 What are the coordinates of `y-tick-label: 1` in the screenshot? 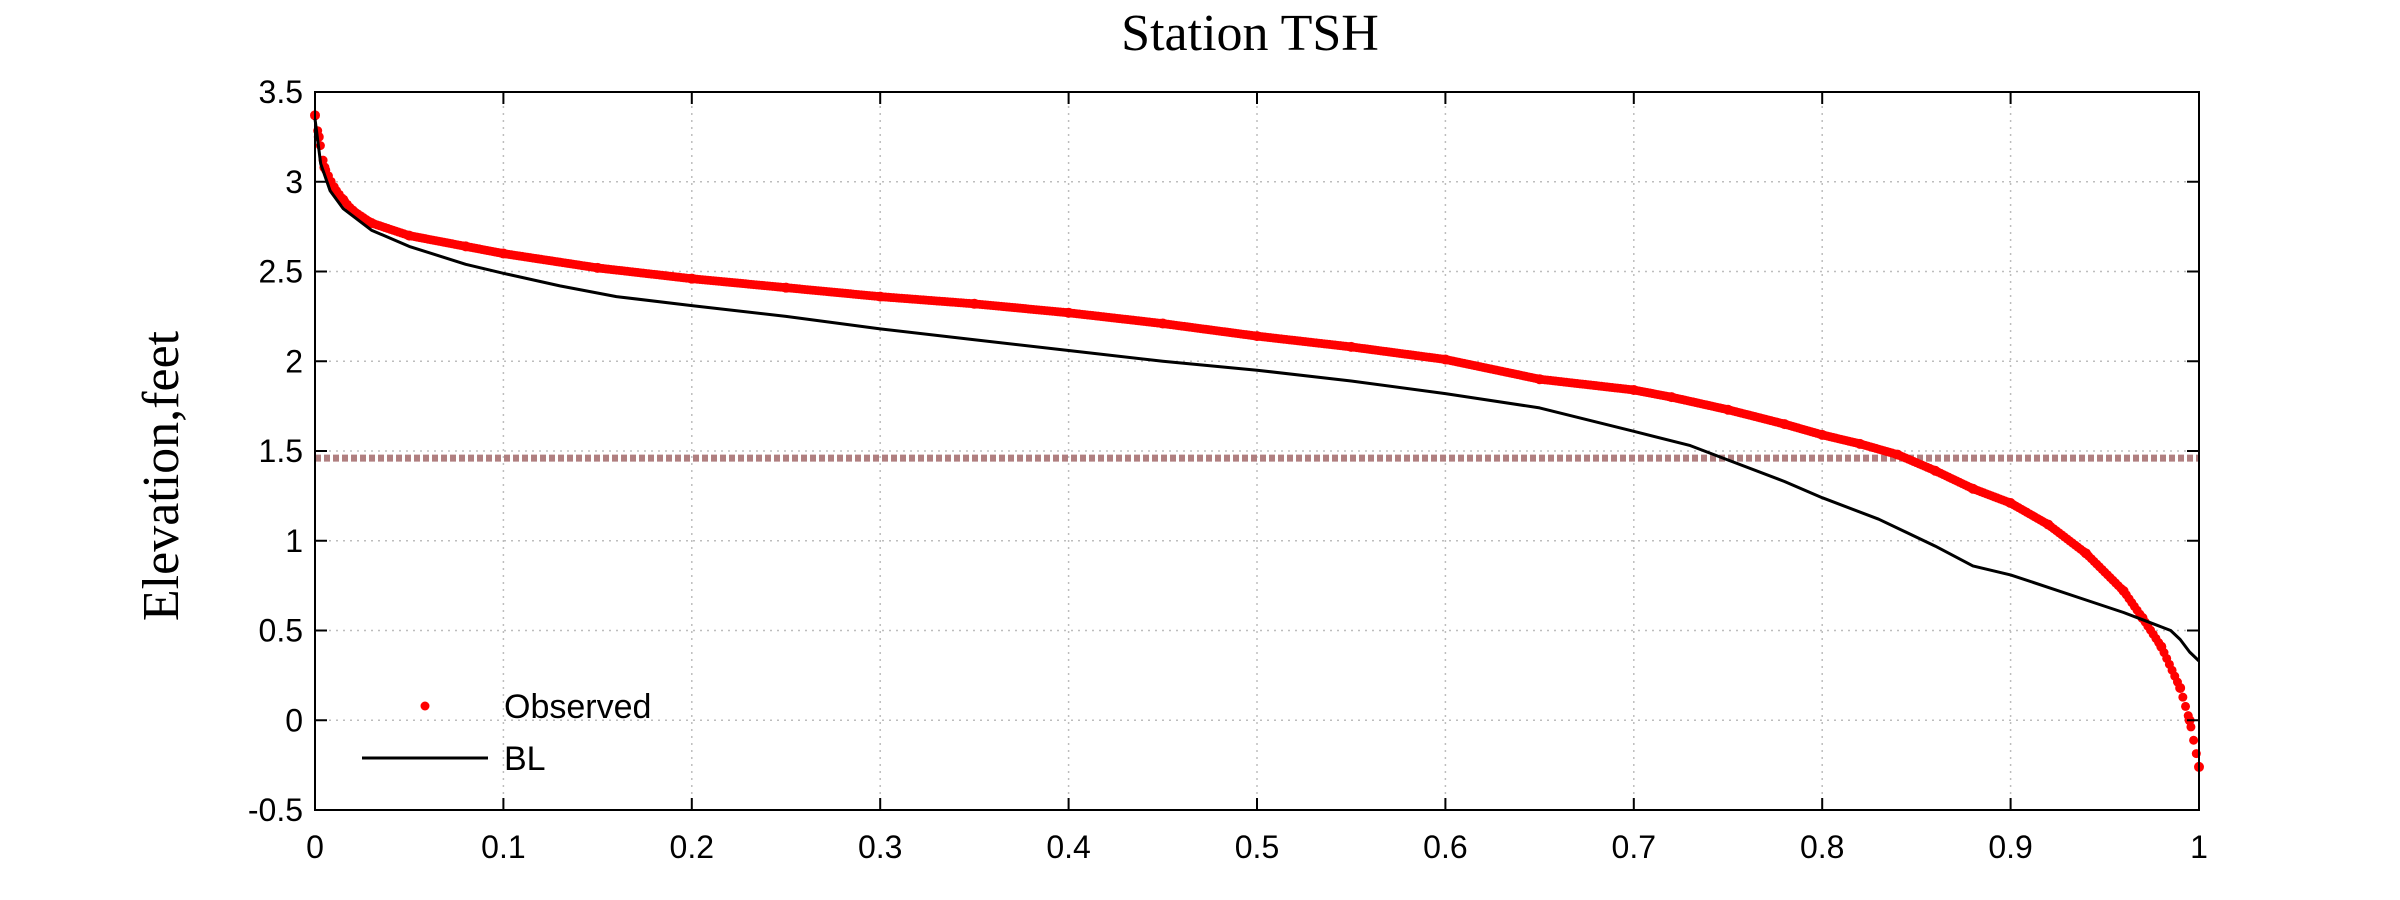 It's located at (294, 541).